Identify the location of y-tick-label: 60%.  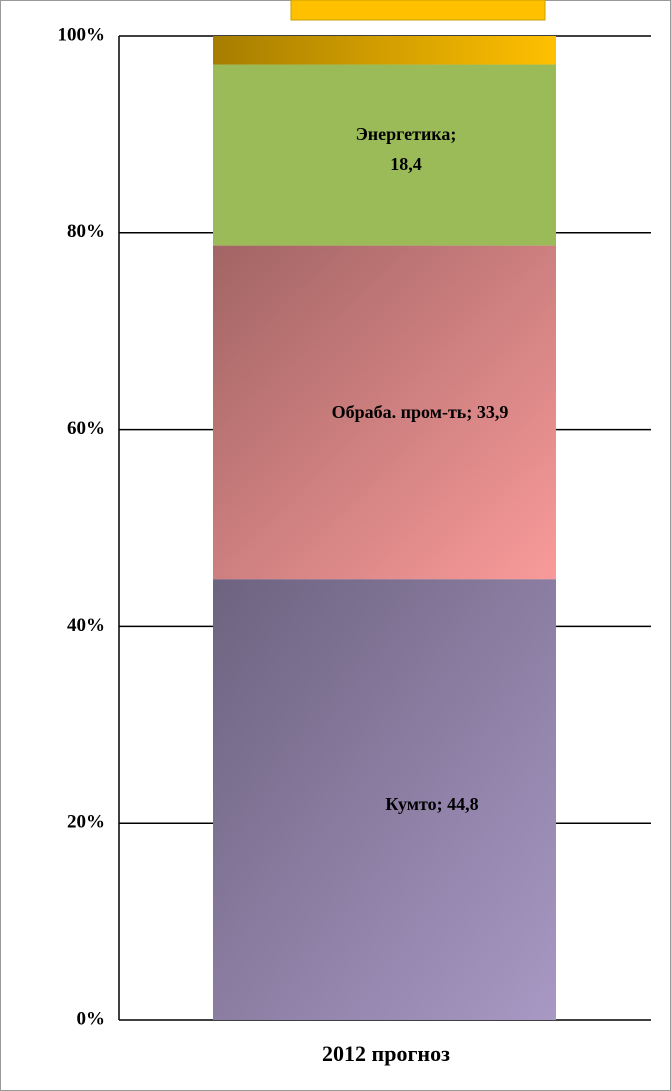
(86, 428).